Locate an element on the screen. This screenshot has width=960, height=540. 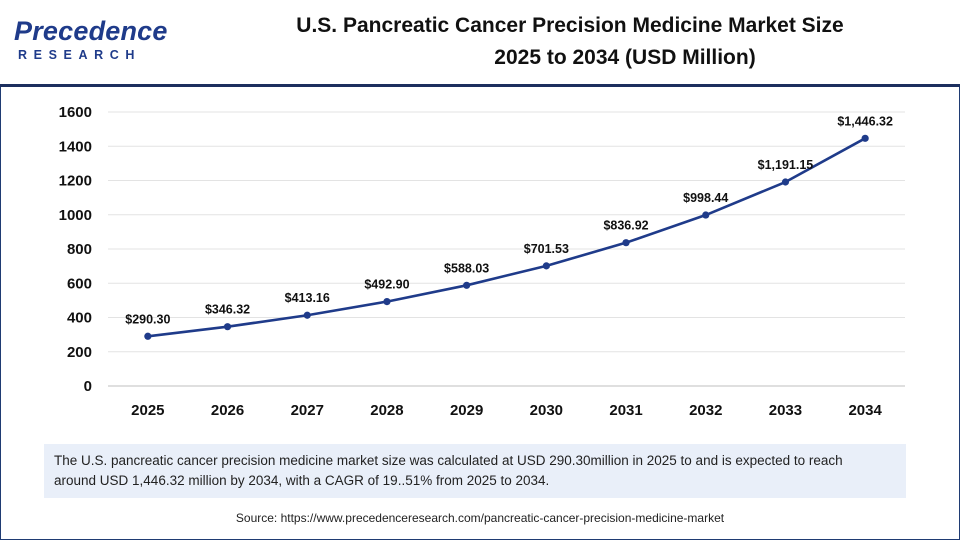
x-tick-label: 2027 is located at coordinates (307, 410).